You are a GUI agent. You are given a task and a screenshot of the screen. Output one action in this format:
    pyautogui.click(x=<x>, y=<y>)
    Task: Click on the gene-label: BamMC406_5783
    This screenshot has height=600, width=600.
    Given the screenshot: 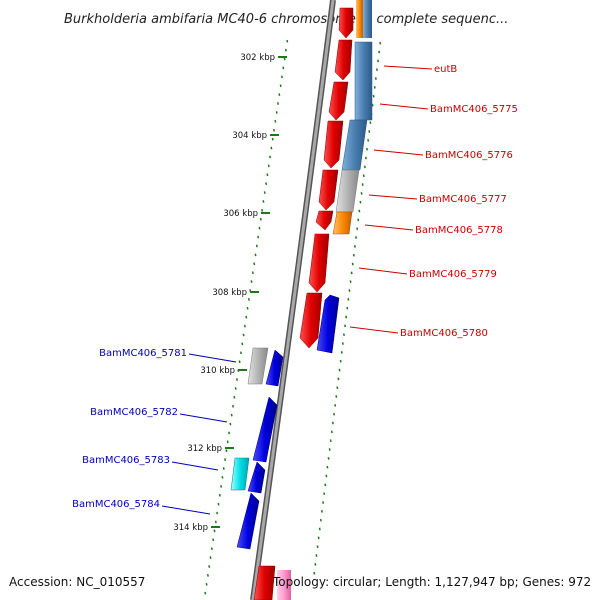 What is the action you would take?
    pyautogui.click(x=126, y=460)
    